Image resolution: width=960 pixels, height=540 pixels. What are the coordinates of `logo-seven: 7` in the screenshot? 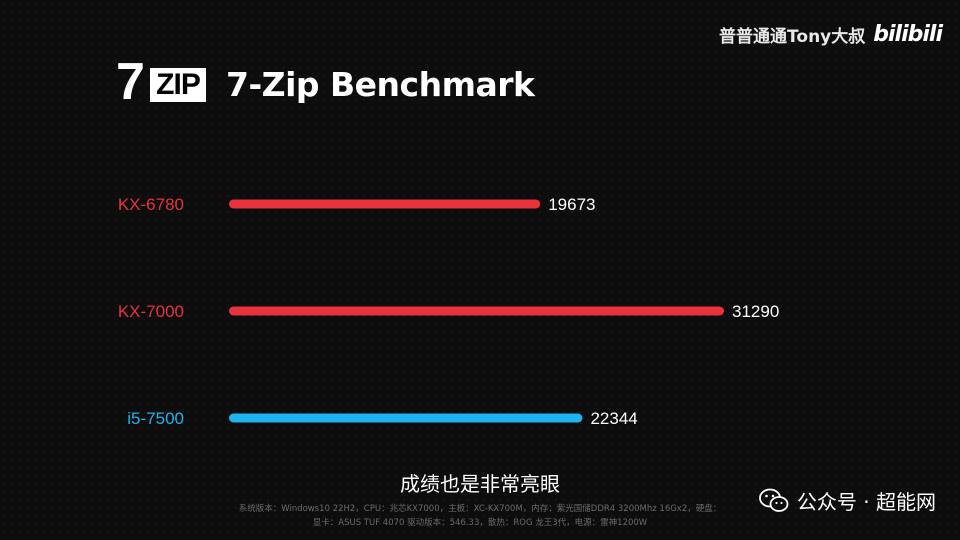 It's located at (130, 82).